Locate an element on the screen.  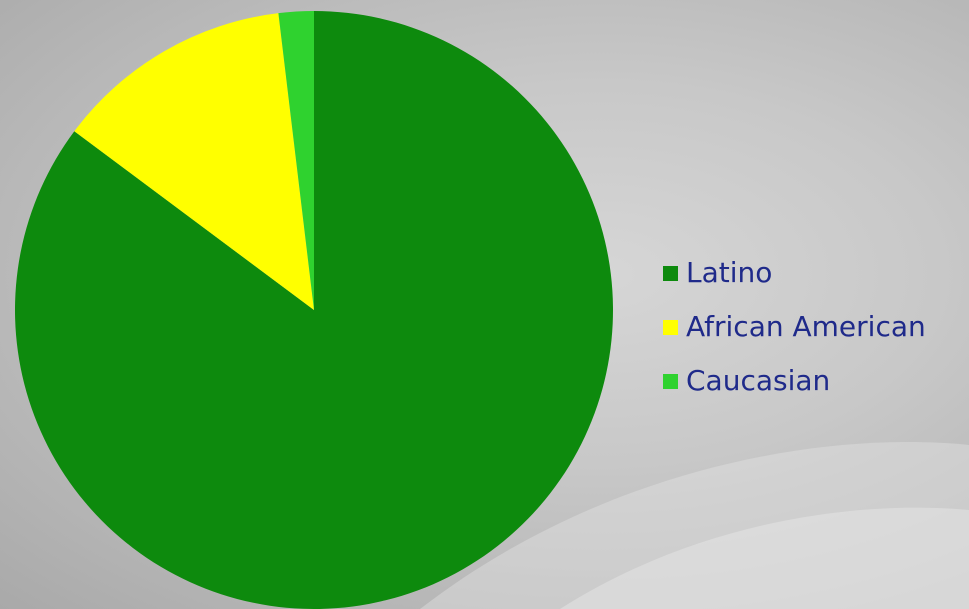
legend-item-caucasian: Caucasian is located at coordinates (794, 381).